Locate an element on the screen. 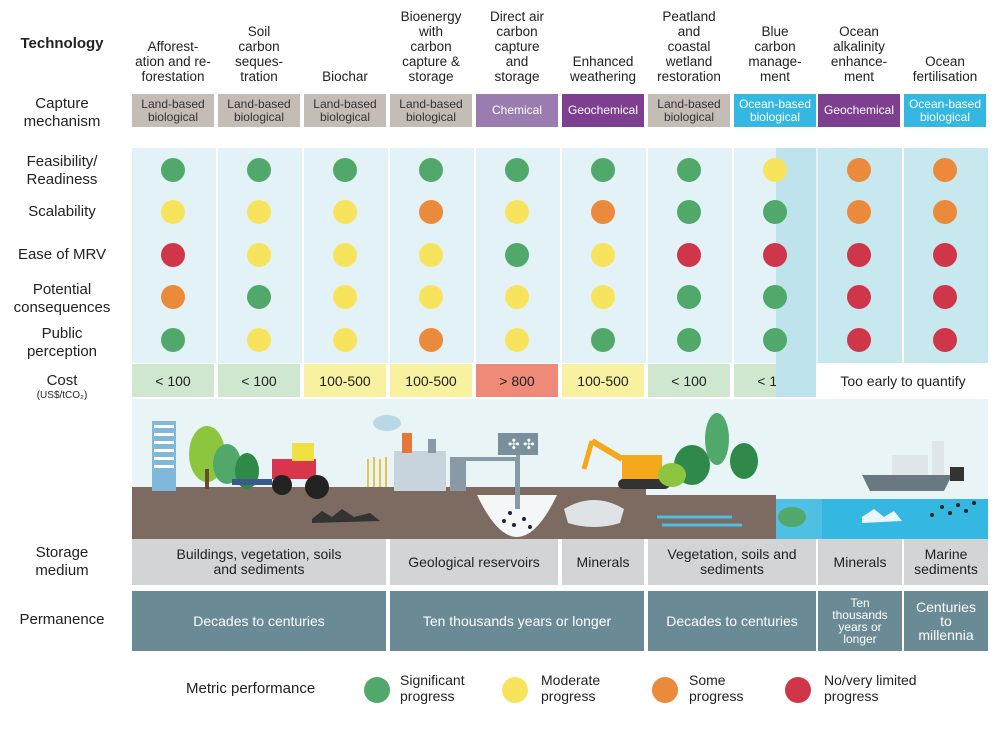  ground-soil is located at coordinates (389, 513).